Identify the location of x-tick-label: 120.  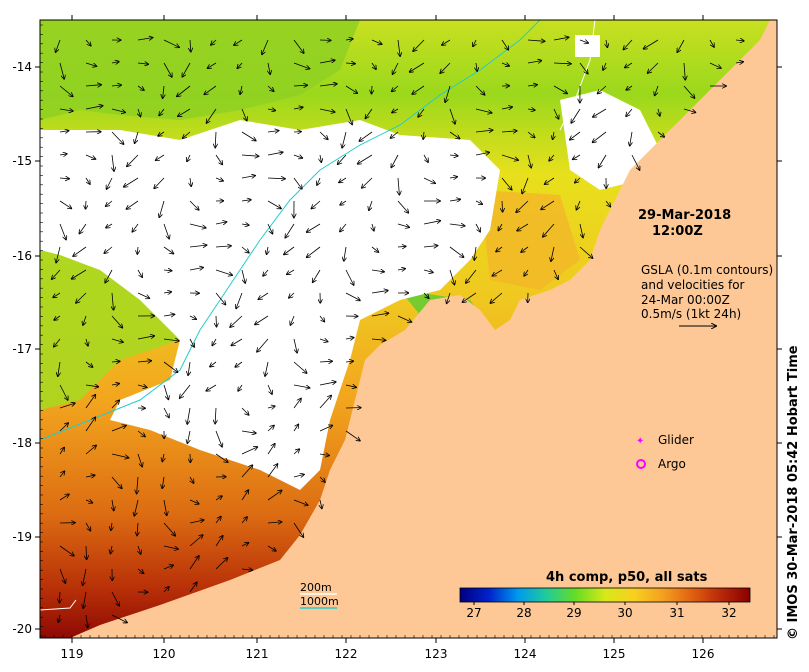
(164, 654).